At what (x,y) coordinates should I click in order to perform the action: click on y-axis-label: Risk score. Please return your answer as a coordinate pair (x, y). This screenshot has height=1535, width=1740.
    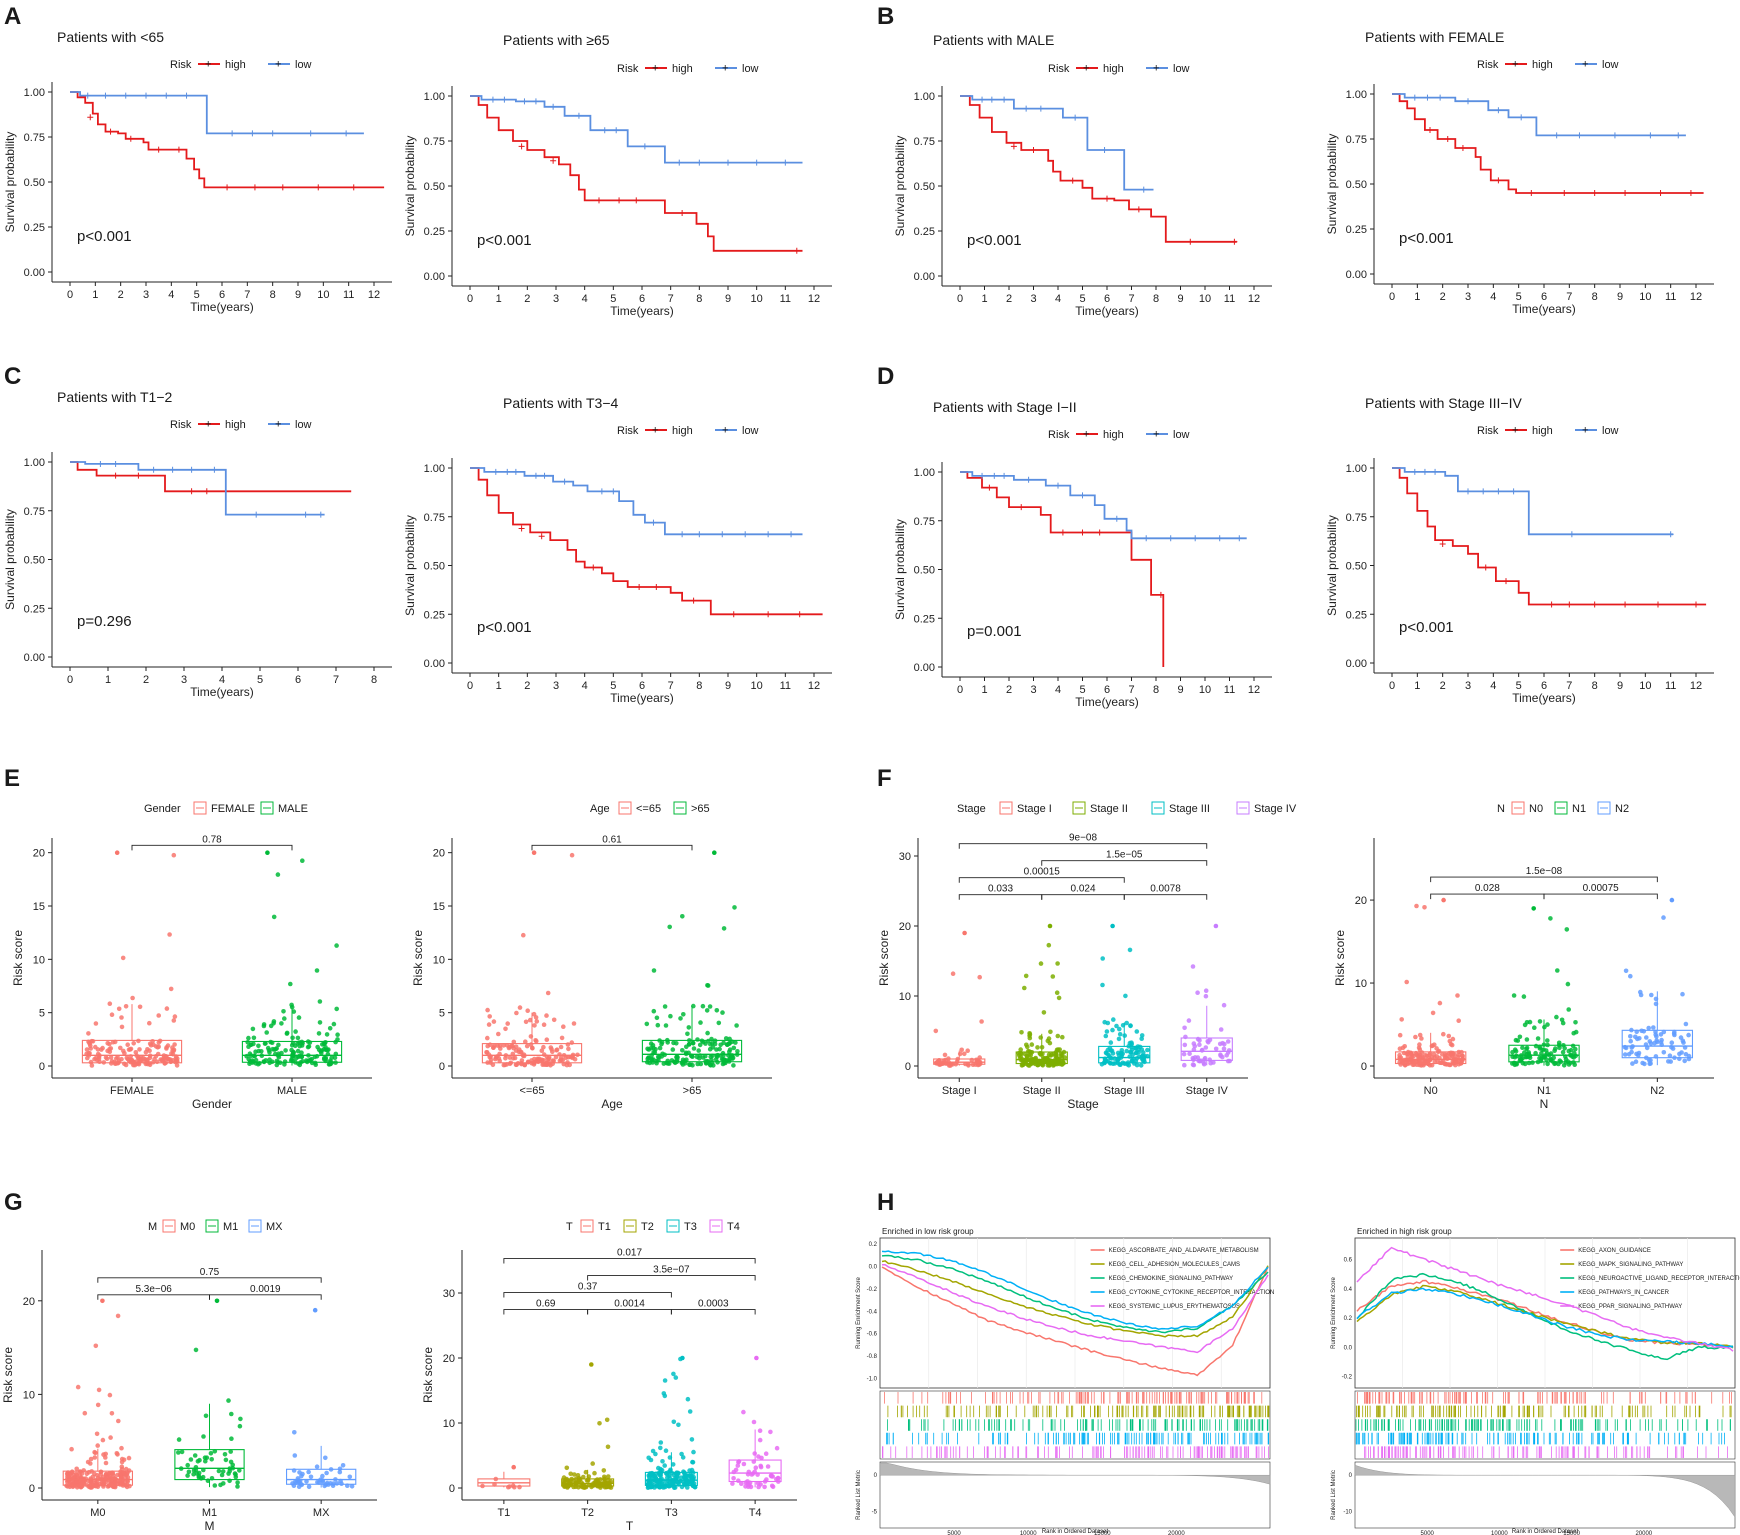
    Looking at the image, I should click on (884, 958).